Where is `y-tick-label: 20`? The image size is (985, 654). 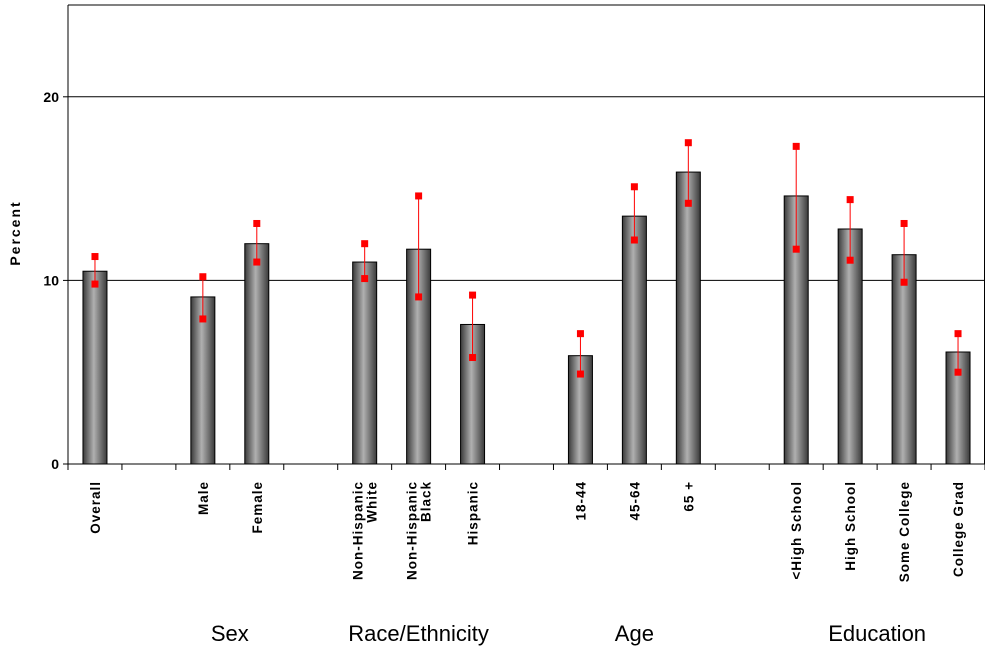
y-tick-label: 20 is located at coordinates (51, 97).